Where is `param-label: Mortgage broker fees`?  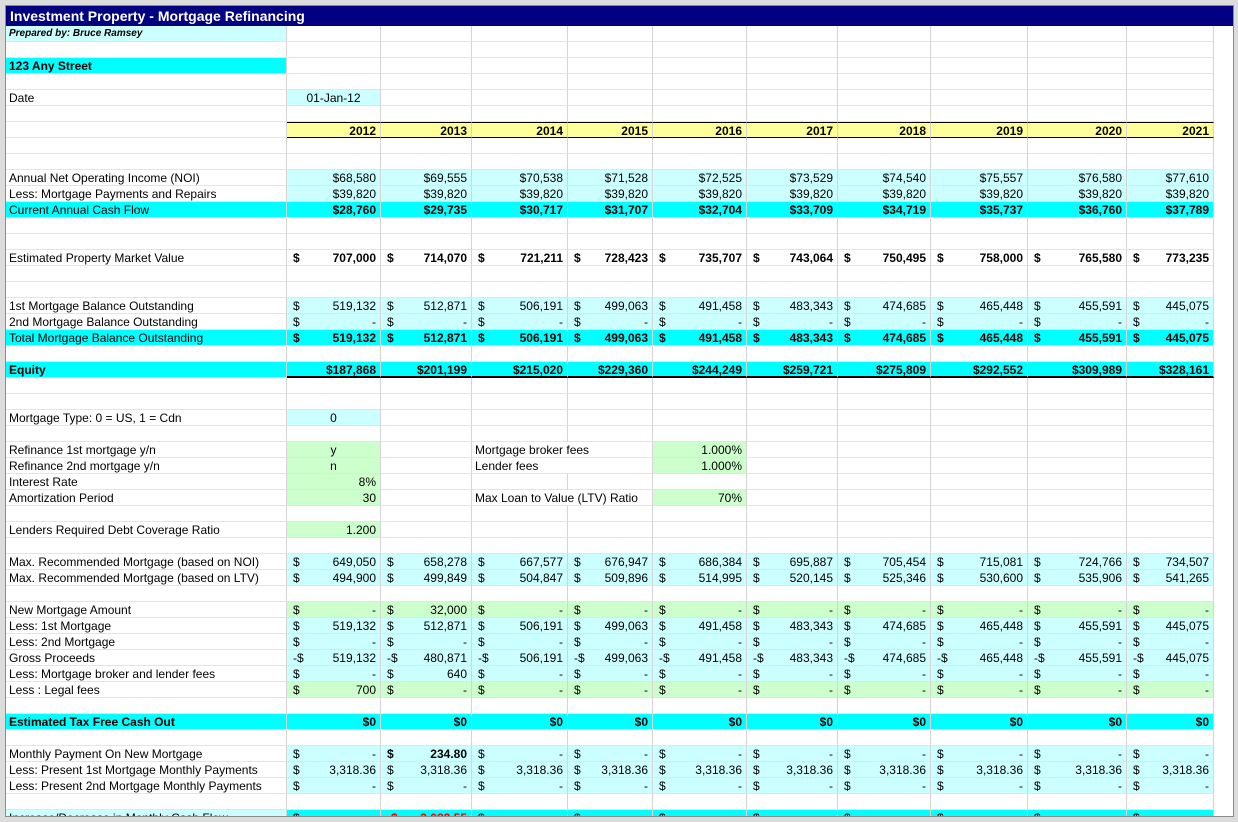
param-label: Mortgage broker fees is located at coordinates (562, 450).